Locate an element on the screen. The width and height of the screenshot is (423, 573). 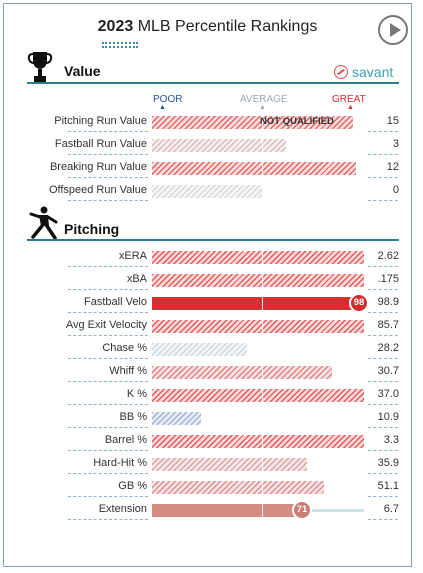
metric-value: 3 is located at coordinates (395, 144).